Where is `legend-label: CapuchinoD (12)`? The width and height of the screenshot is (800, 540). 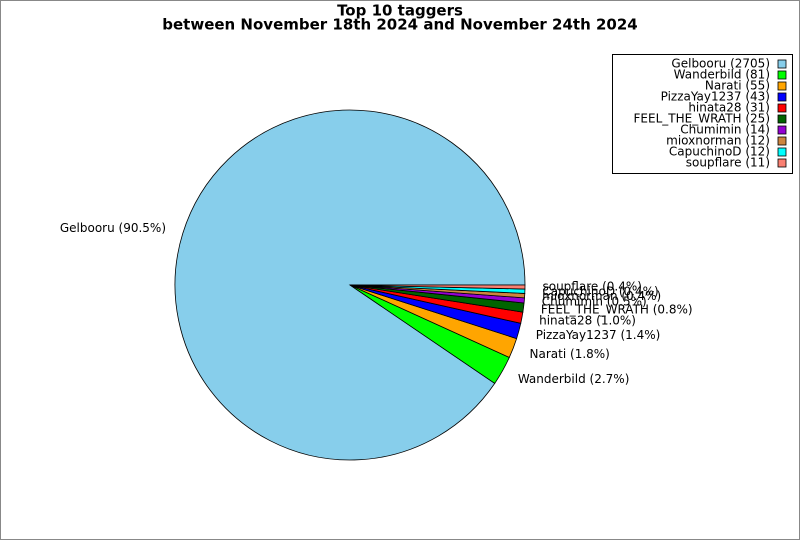
legend-label: CapuchinoD (12) is located at coordinates (719, 152).